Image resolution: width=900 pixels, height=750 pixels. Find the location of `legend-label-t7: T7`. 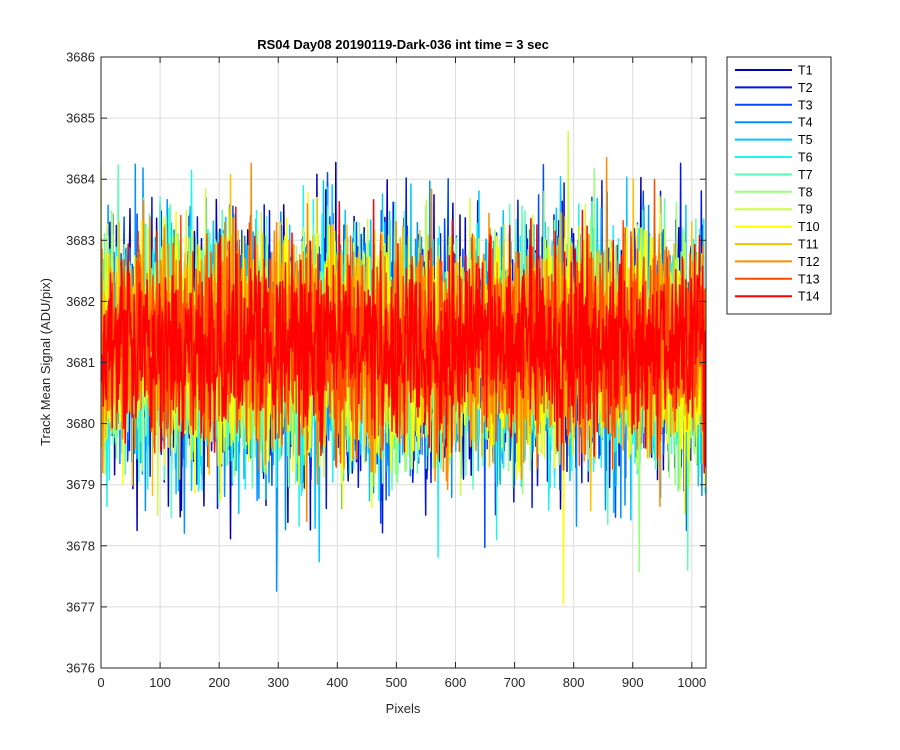

legend-label-t7: T7 is located at coordinates (805, 175).